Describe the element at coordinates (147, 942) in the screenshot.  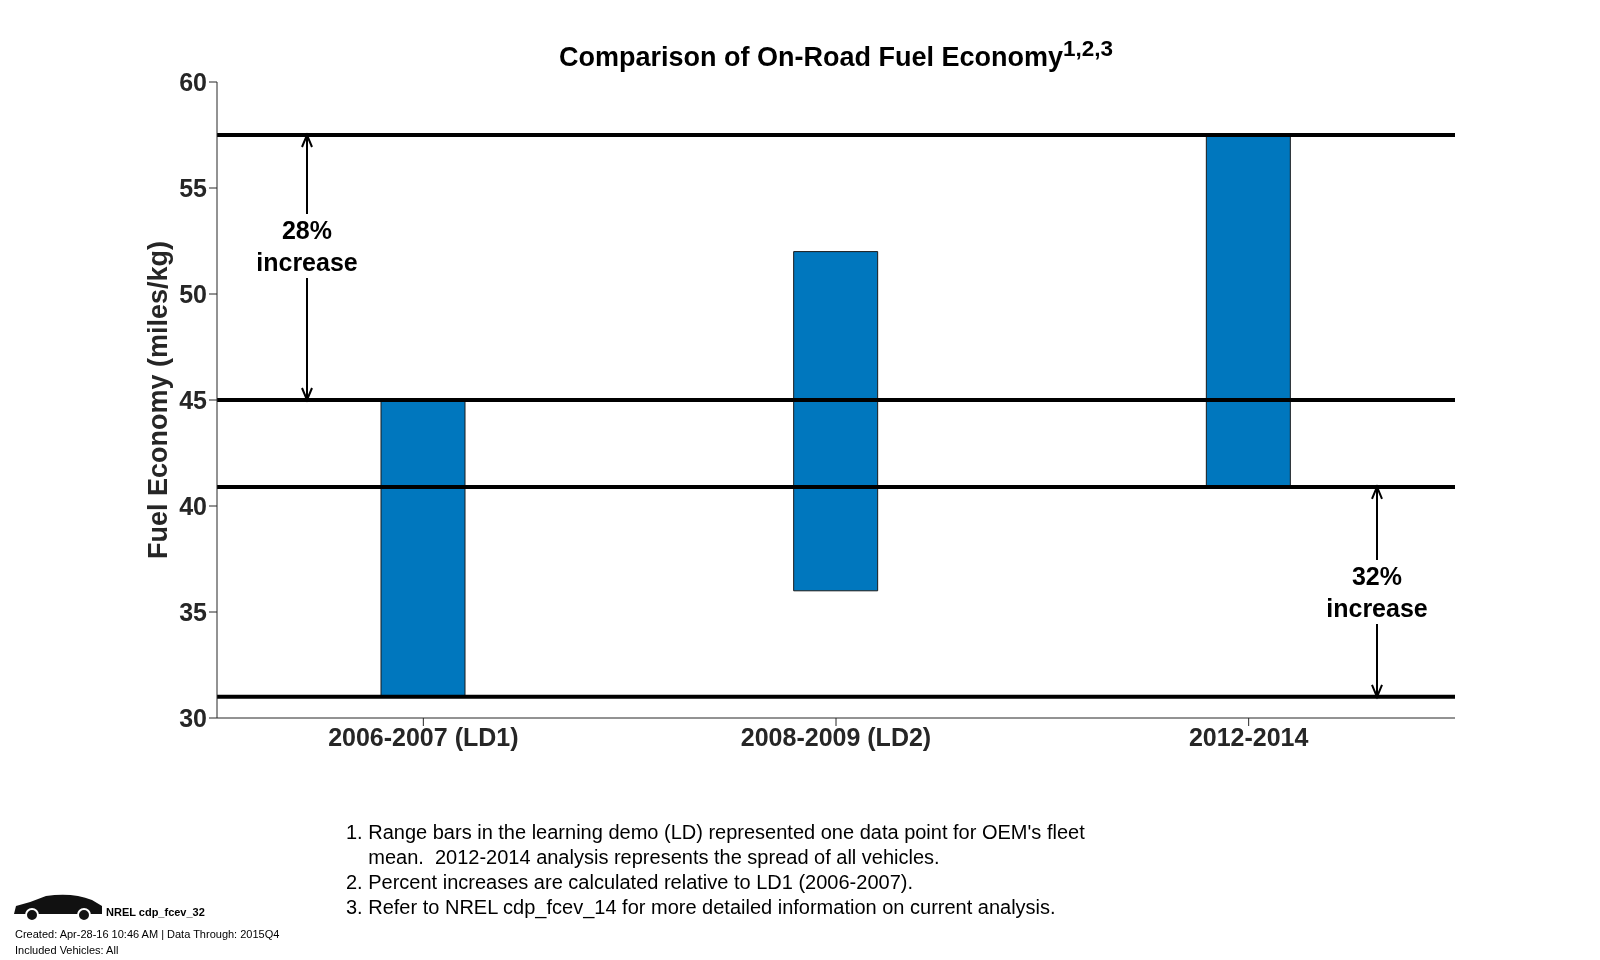
I see `text: Created: Apr-28-16 10:46 AM | Data Through: 2015Q4 Included Vehicles: All` at that location.